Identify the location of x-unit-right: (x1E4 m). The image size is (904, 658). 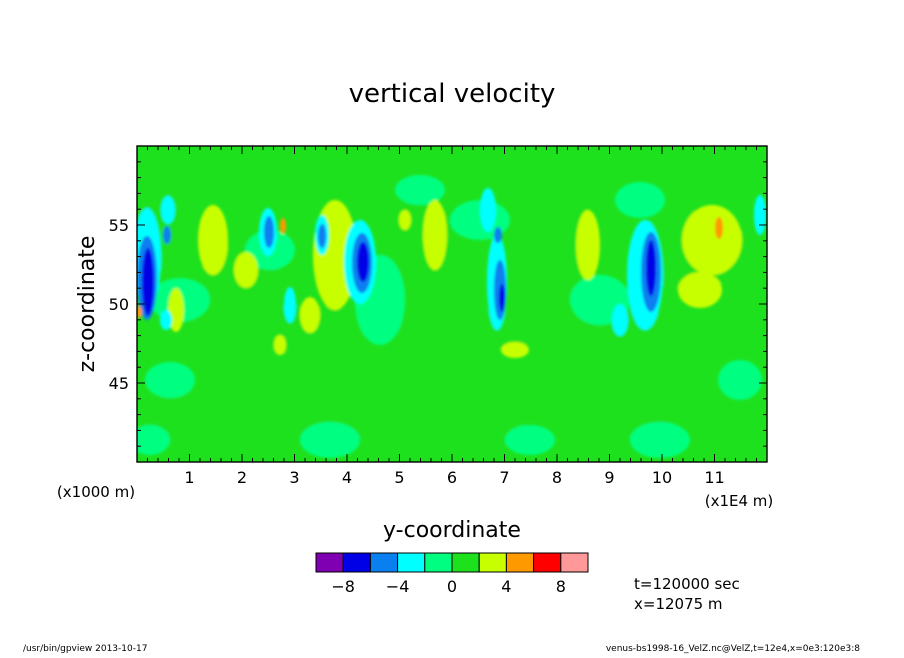
(739, 501).